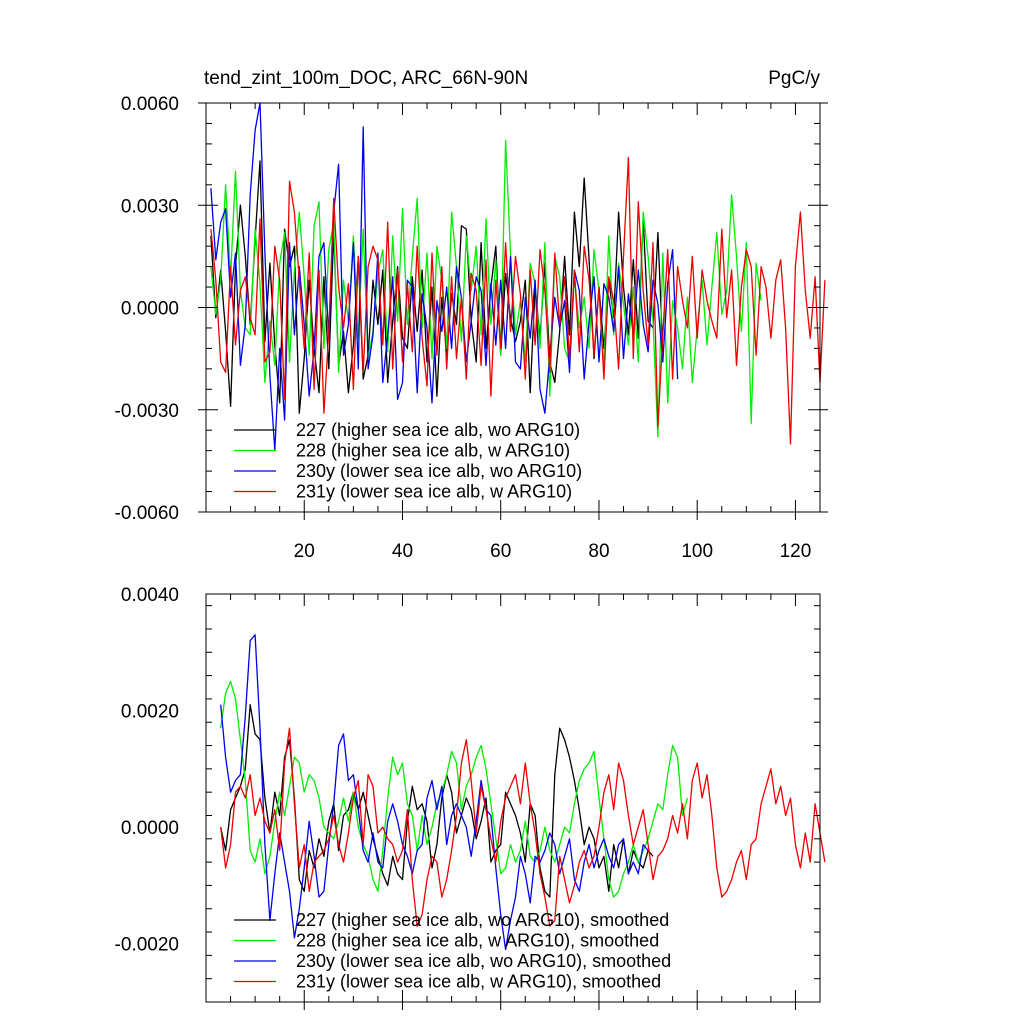 This screenshot has height=1024, width=1024. I want to click on x-tick-label: 80, so click(598, 551).